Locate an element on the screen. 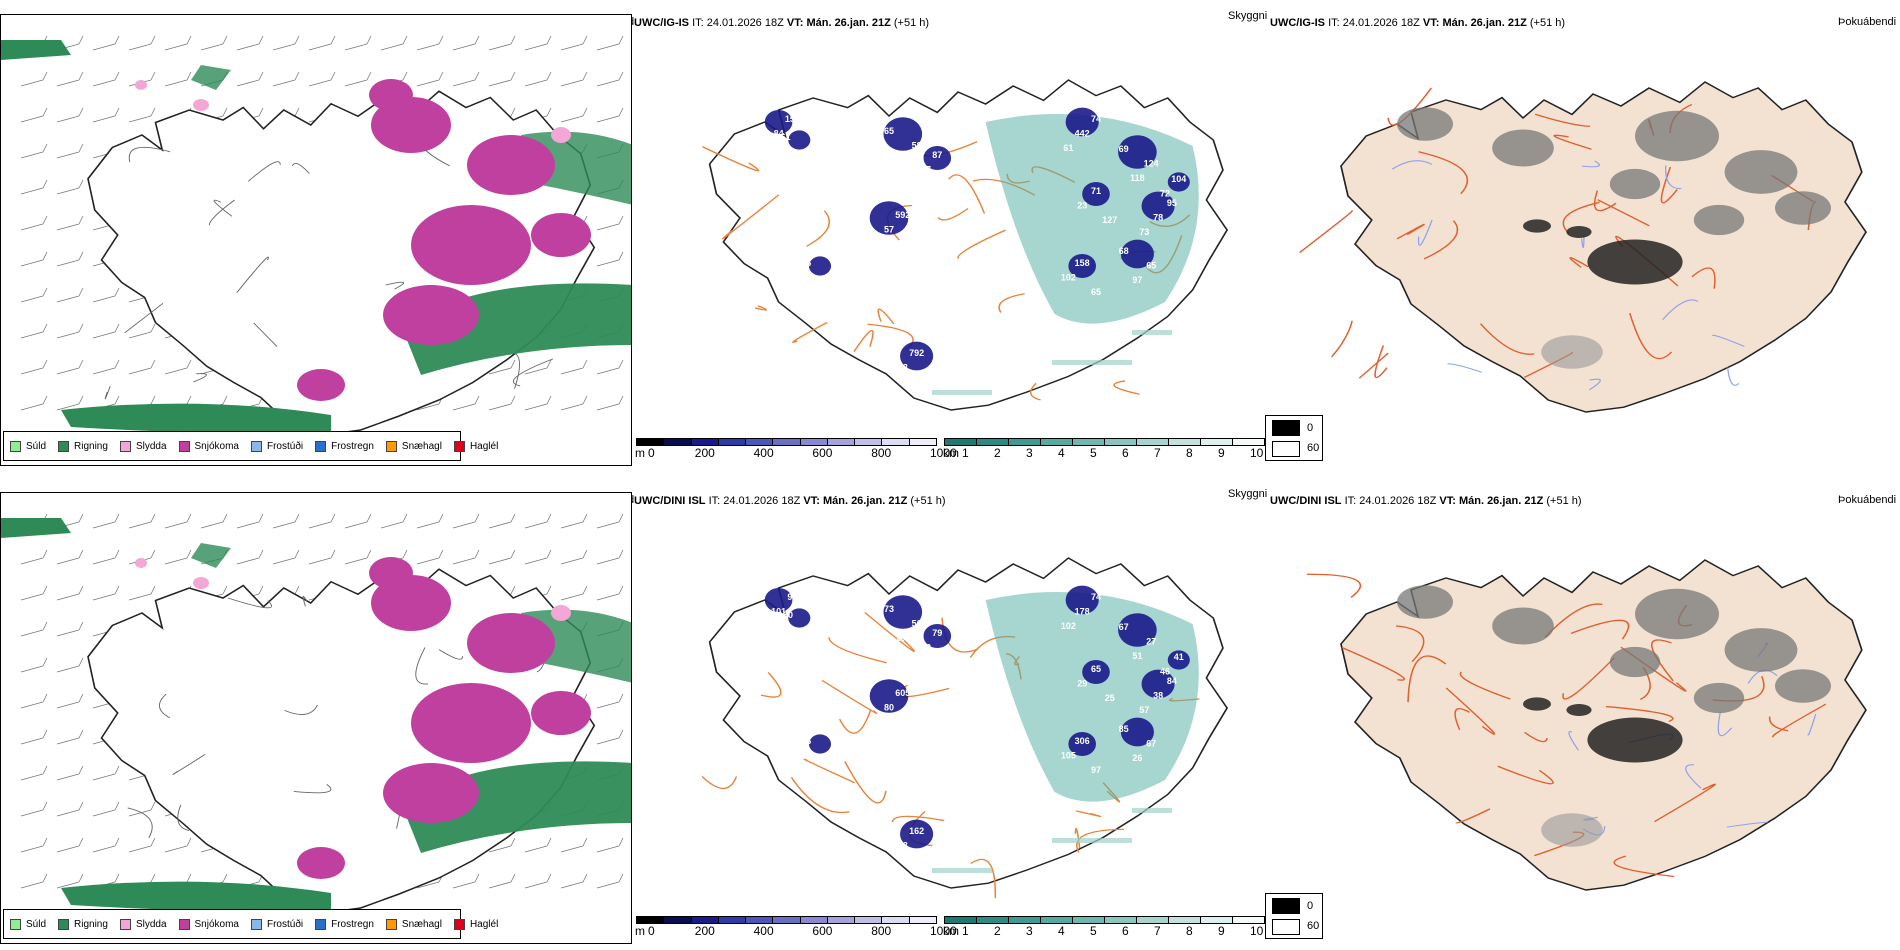 Image resolution: width=1900 pixels, height=950 pixels. valid-time: Mán. 26.jan. 21Z is located at coordinates (865, 501).